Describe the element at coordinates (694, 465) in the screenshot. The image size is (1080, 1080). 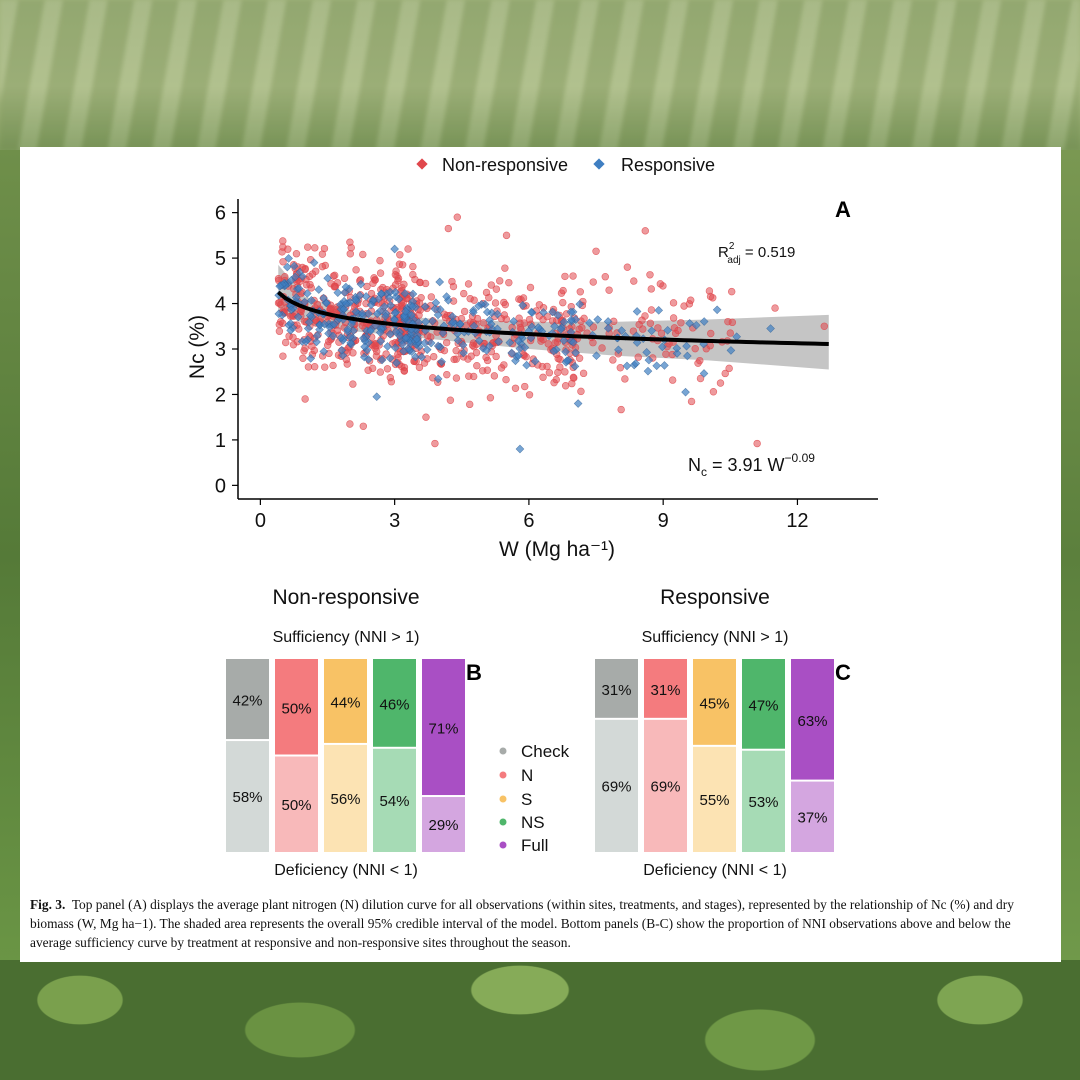
I see `equation-base: N` at that location.